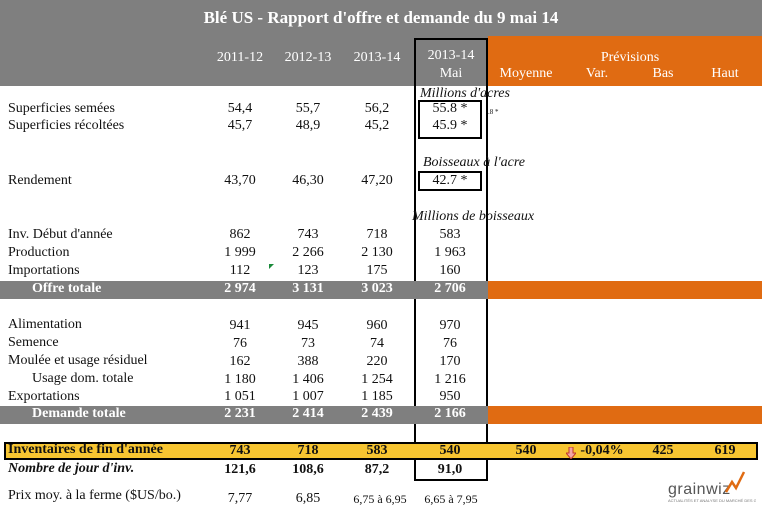  Describe the element at coordinates (377, 270) in the screenshot. I see `cell: 175` at that location.